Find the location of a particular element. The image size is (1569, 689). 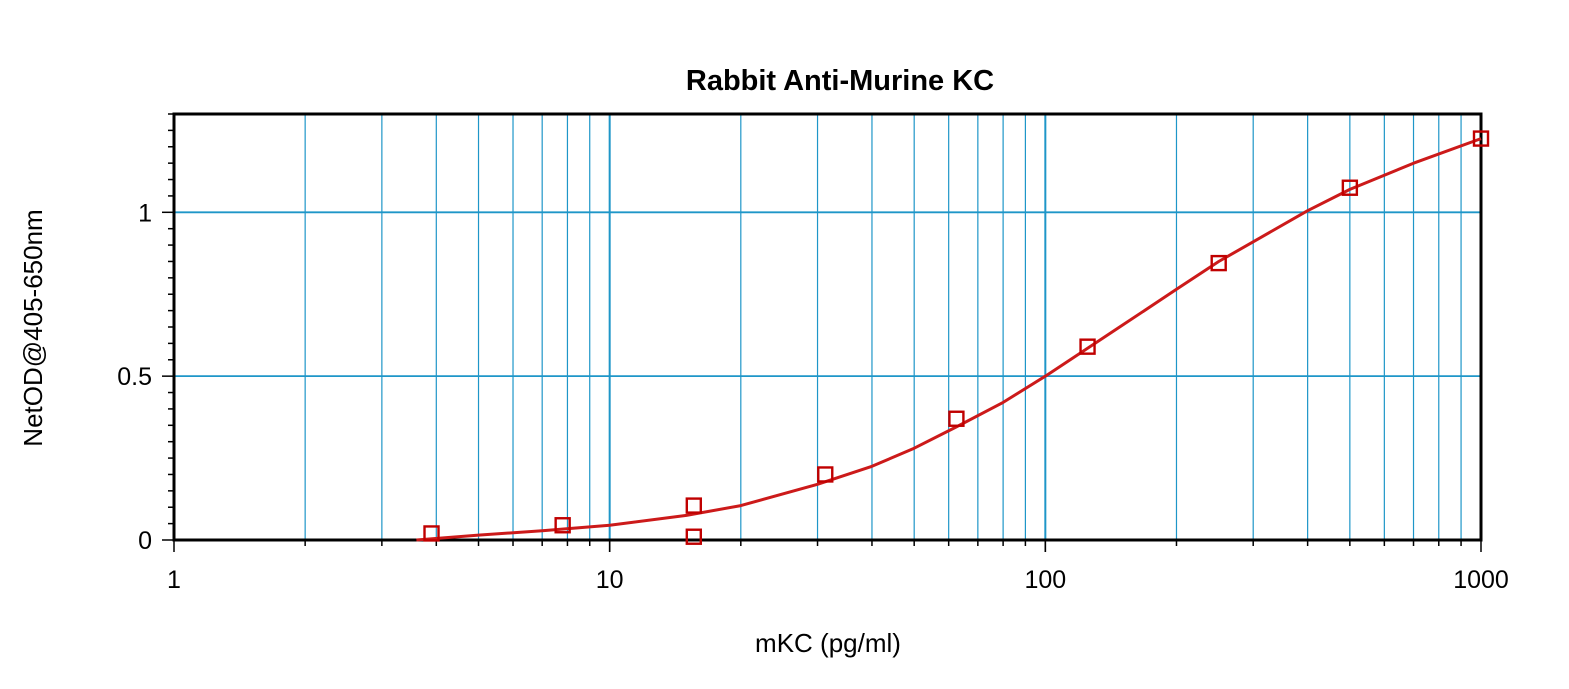

x-tick-label: 100 is located at coordinates (1045, 580).